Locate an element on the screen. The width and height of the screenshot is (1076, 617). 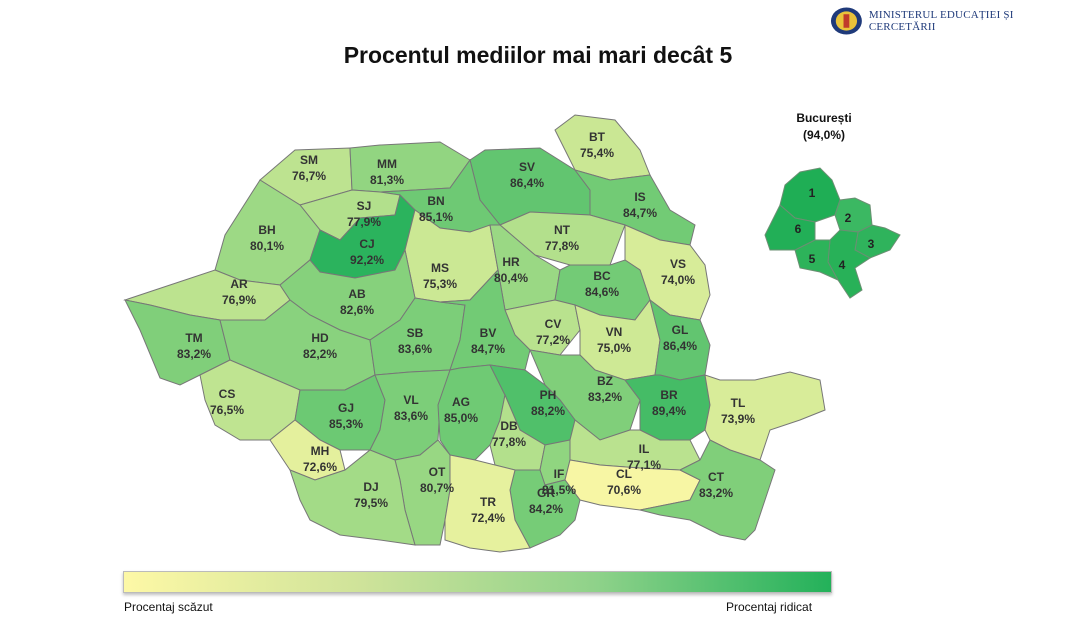
county-code-il: IL is located at coordinates (644, 449).